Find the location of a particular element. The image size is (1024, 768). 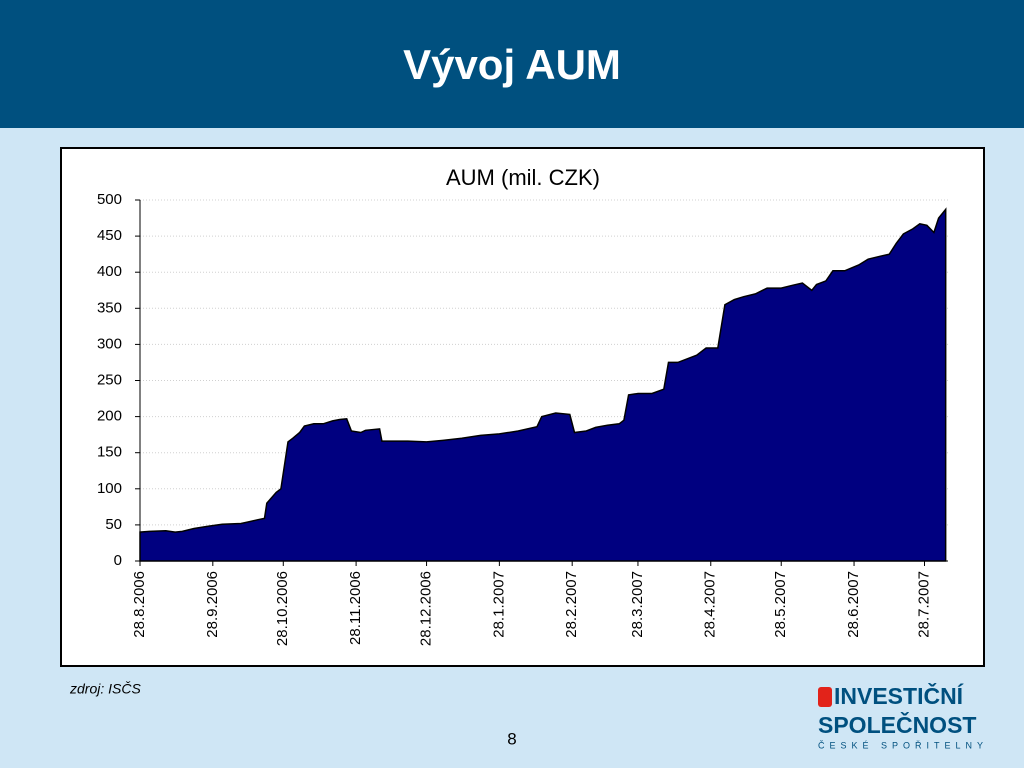

logo: INVESTIČNÍ SPOLEČNOST ČESKÉ SPOŘITELNY is located at coordinates (903, 716).